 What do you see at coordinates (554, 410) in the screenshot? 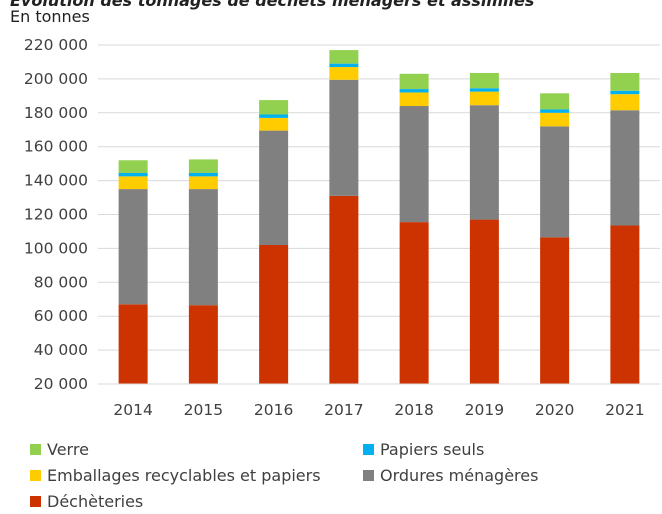
I see `x-tick-label: 2020` at bounding box center [554, 410].